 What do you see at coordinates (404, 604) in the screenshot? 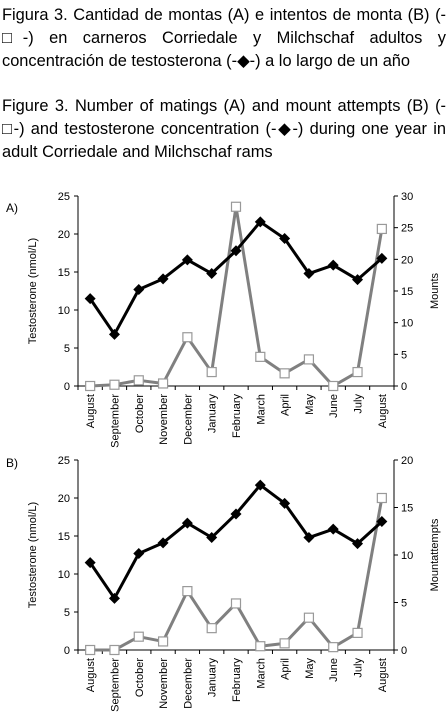
I see `chart-b-y2tick-label: 5` at bounding box center [404, 604].